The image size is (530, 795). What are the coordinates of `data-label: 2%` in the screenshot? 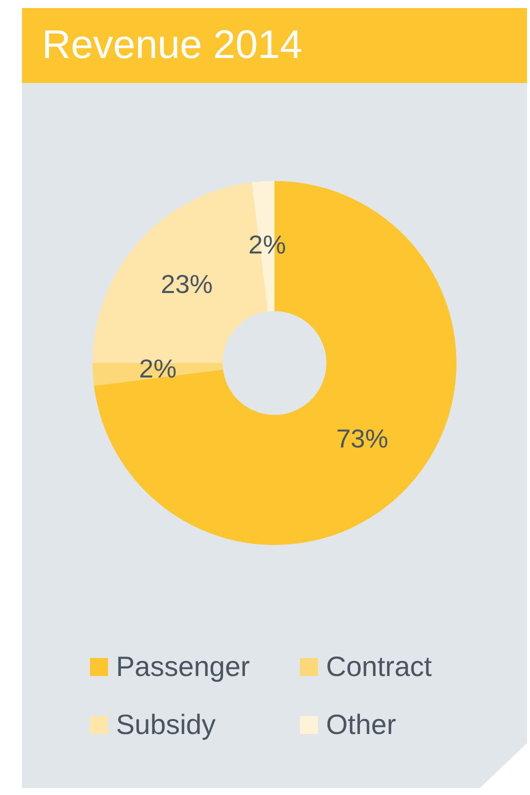 It's located at (157, 369).